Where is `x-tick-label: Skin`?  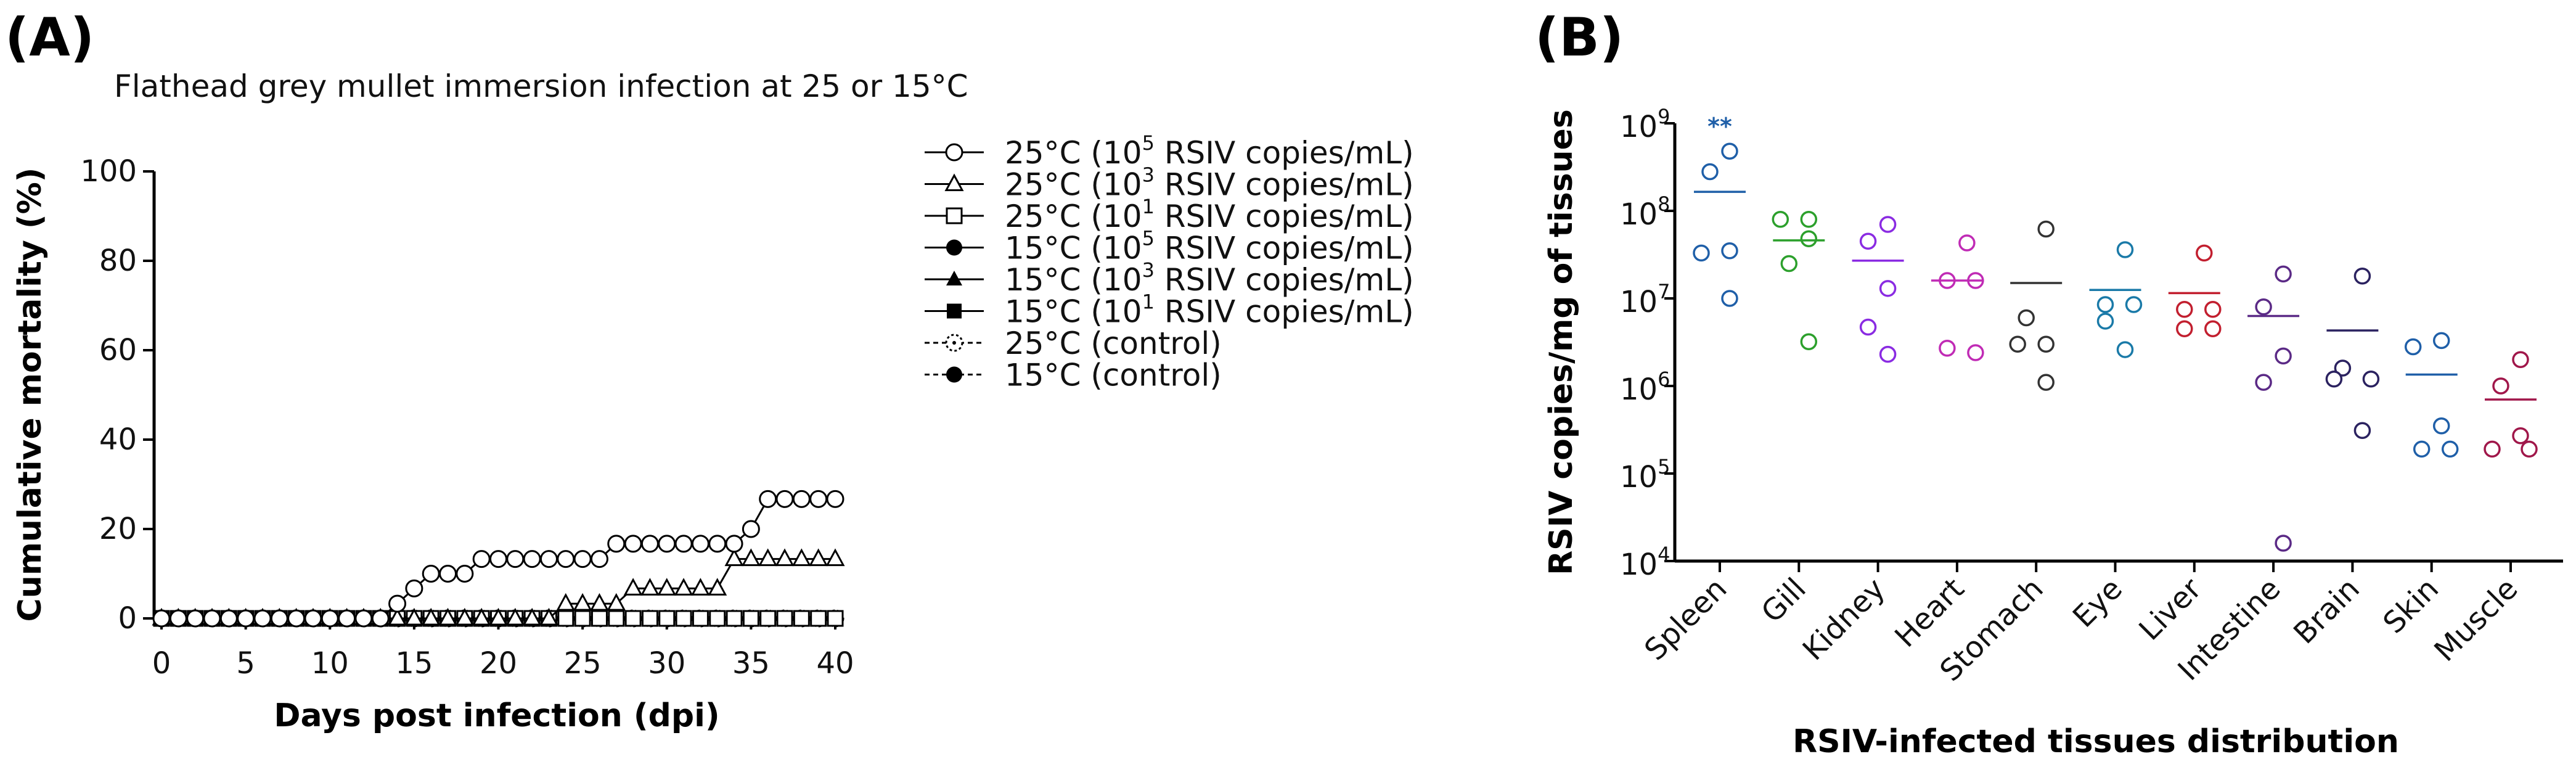 x-tick-label: Skin is located at coordinates (2410, 606).